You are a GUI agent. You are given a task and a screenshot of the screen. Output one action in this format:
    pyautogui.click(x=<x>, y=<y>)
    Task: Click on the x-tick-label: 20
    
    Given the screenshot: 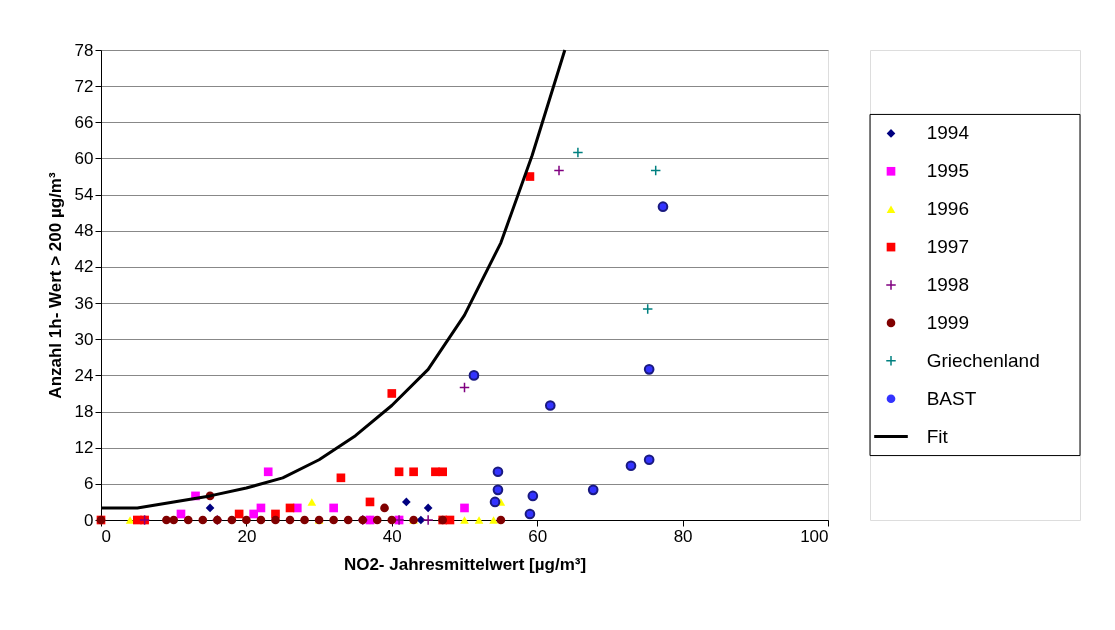 What is the action you would take?
    pyautogui.click(x=247, y=536)
    